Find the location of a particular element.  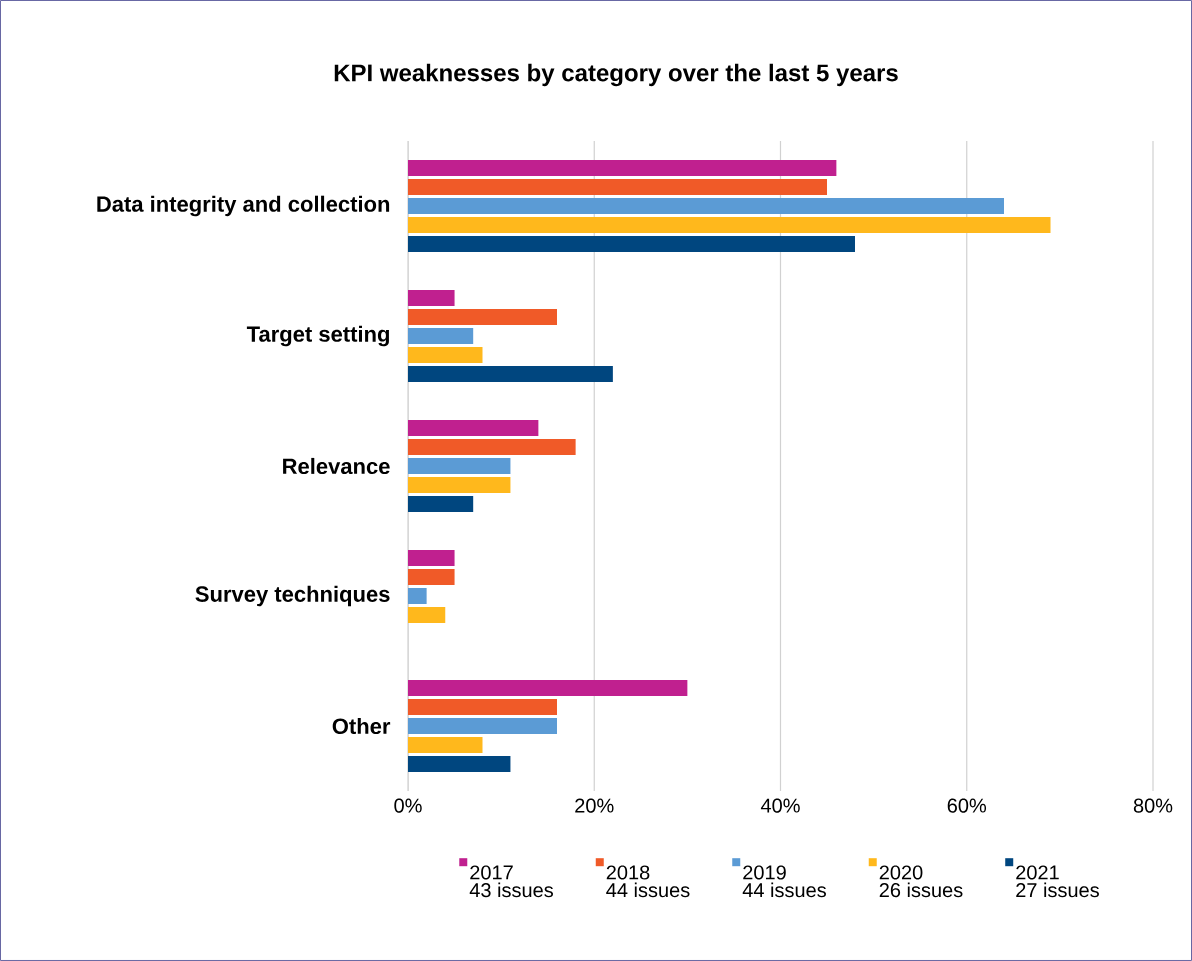

x-tick-label: 20% is located at coordinates (594, 805).